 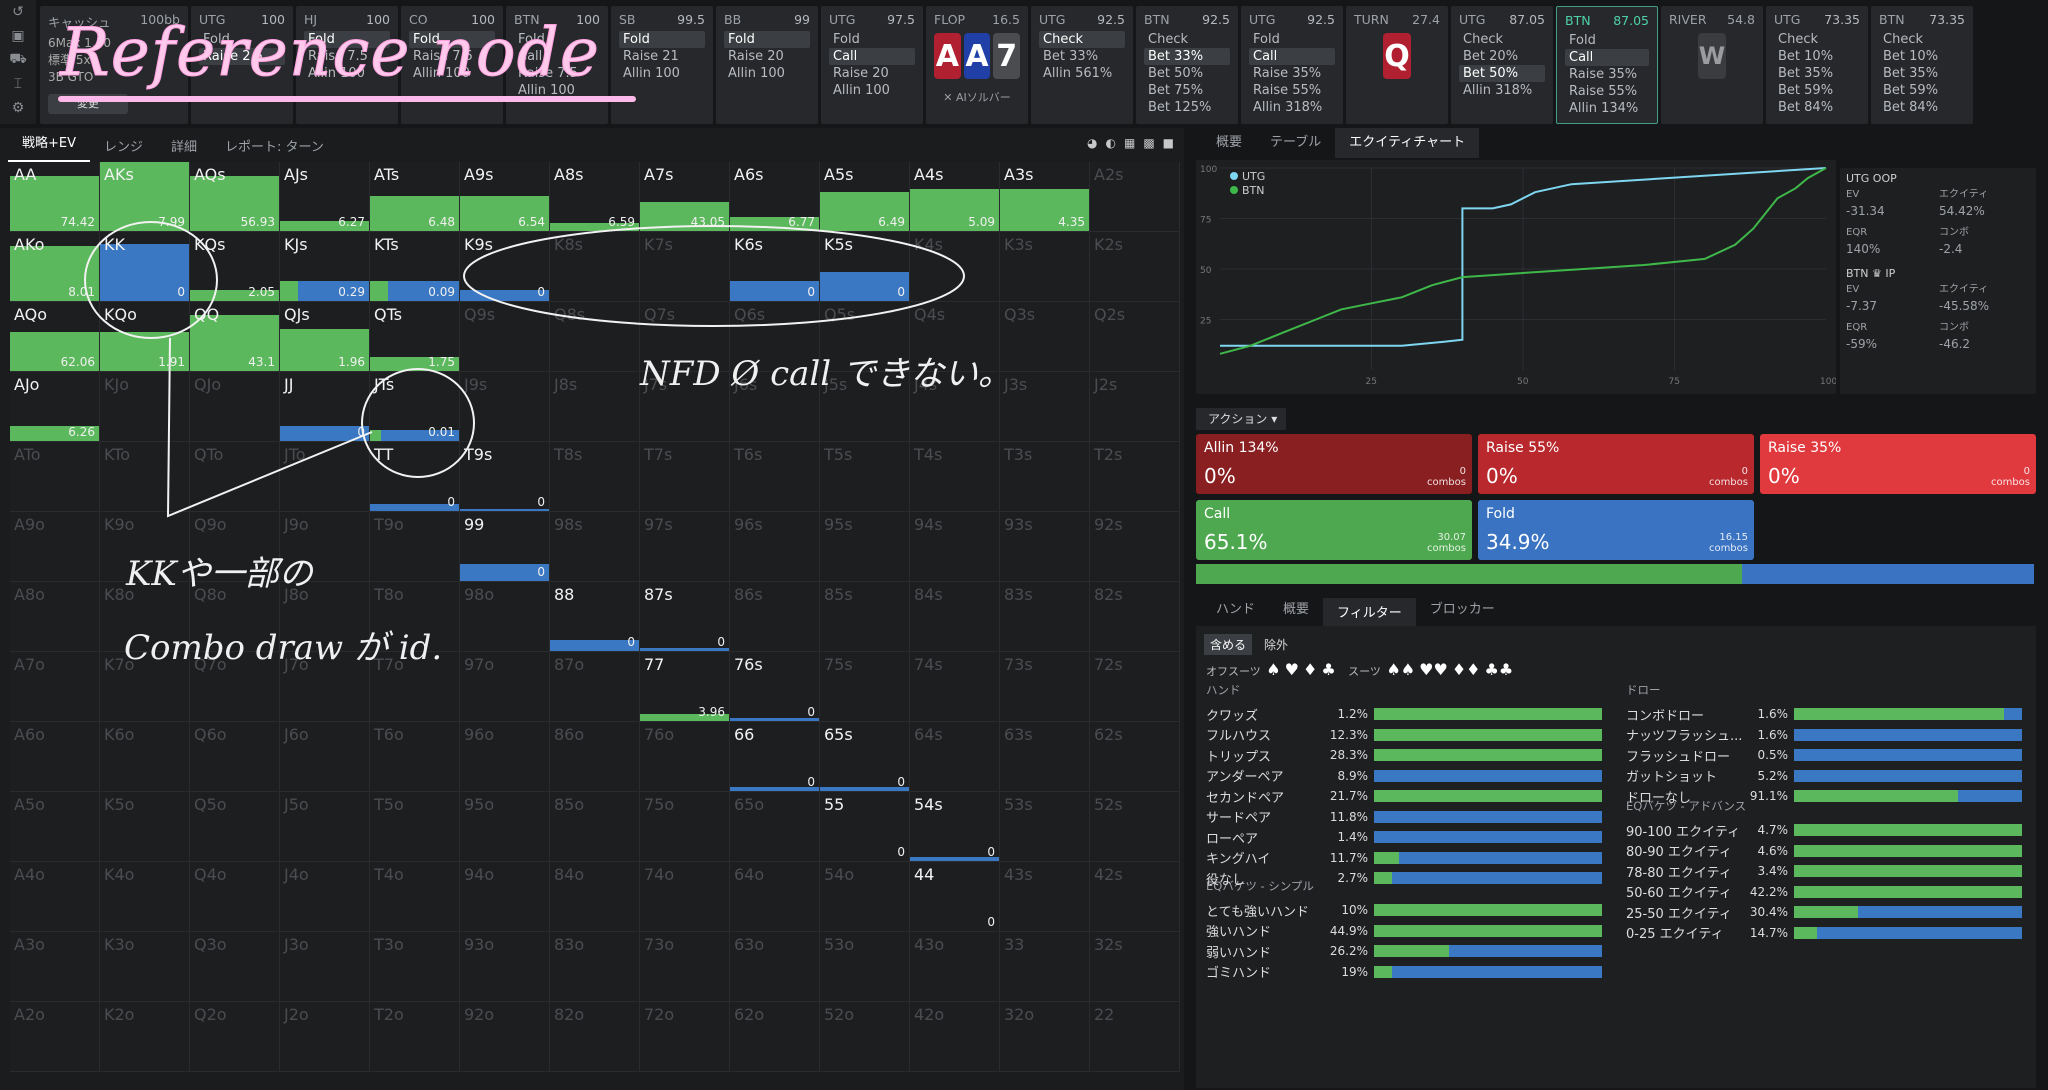 What do you see at coordinates (145, 617) in the screenshot?
I see `hand-cell: K8o` at bounding box center [145, 617].